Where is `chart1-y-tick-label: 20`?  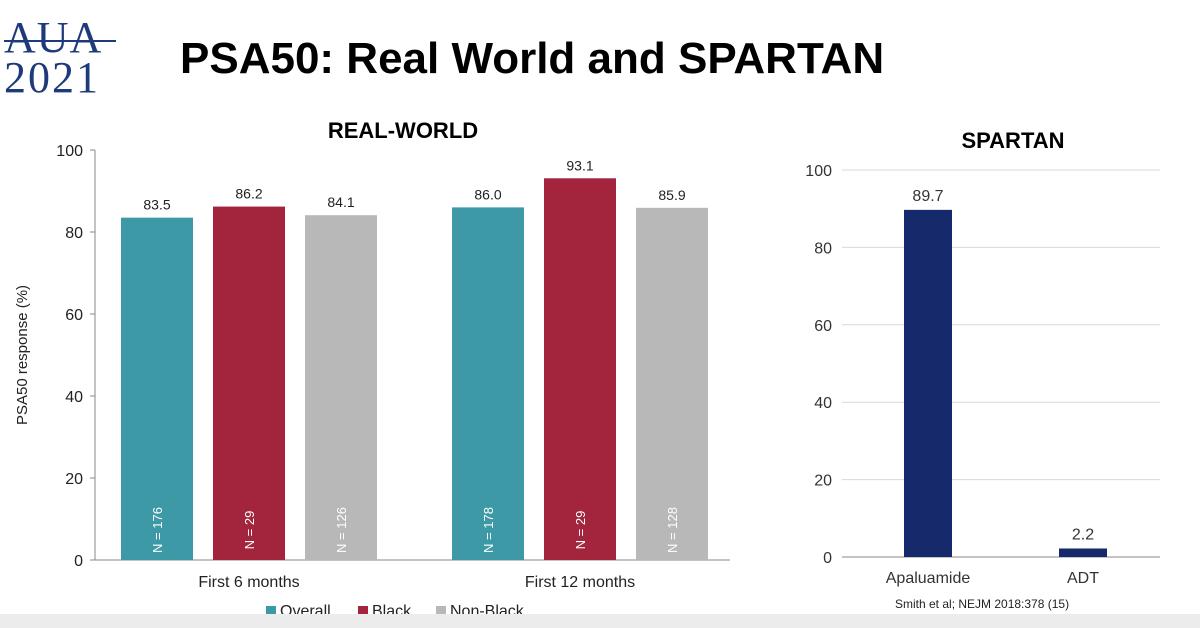
chart1-y-tick-label: 20 is located at coordinates (74, 479).